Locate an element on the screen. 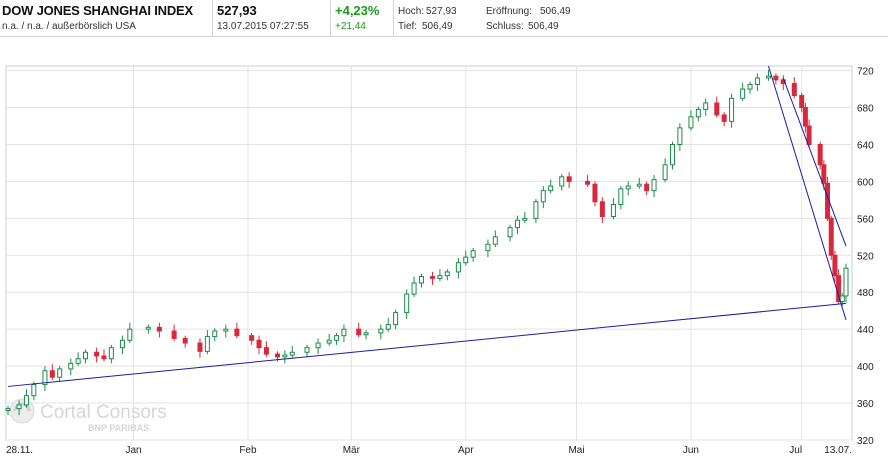  change-cell: +4,23% +21,44 is located at coordinates (362, 18).